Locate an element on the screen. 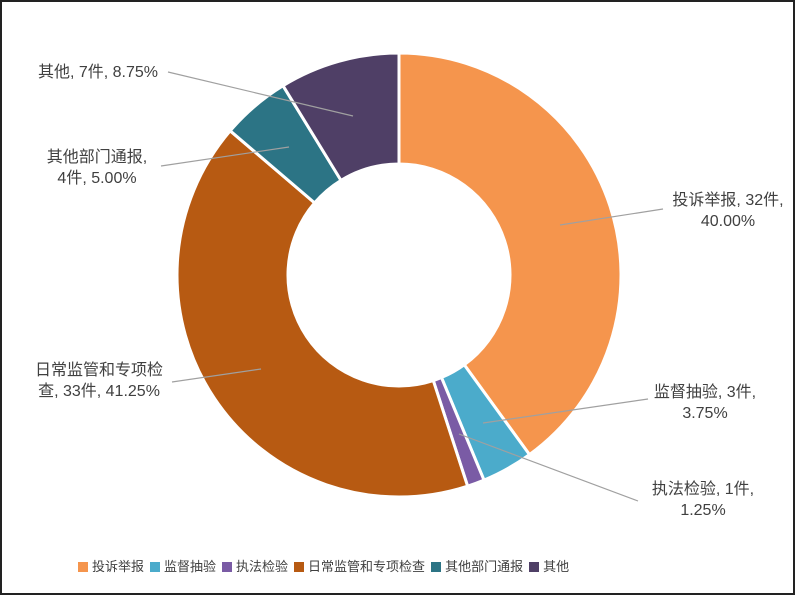 The height and width of the screenshot is (598, 800). data-label-line: 其他, 7件, 8.75% is located at coordinates (98, 72).